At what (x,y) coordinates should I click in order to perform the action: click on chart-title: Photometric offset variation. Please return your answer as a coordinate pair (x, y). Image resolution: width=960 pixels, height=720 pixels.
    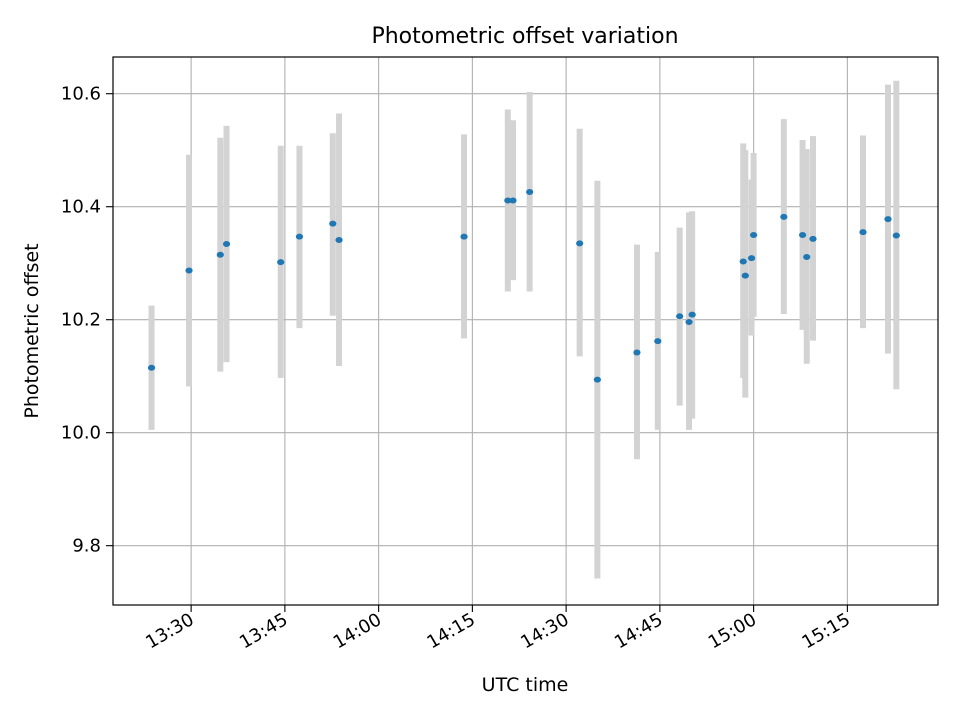
    Looking at the image, I should click on (524, 36).